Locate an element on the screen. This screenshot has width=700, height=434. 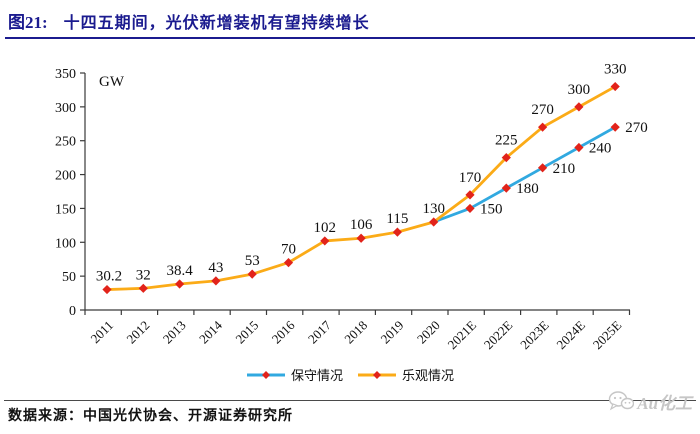
data-label: 70 is located at coordinates (288, 250).